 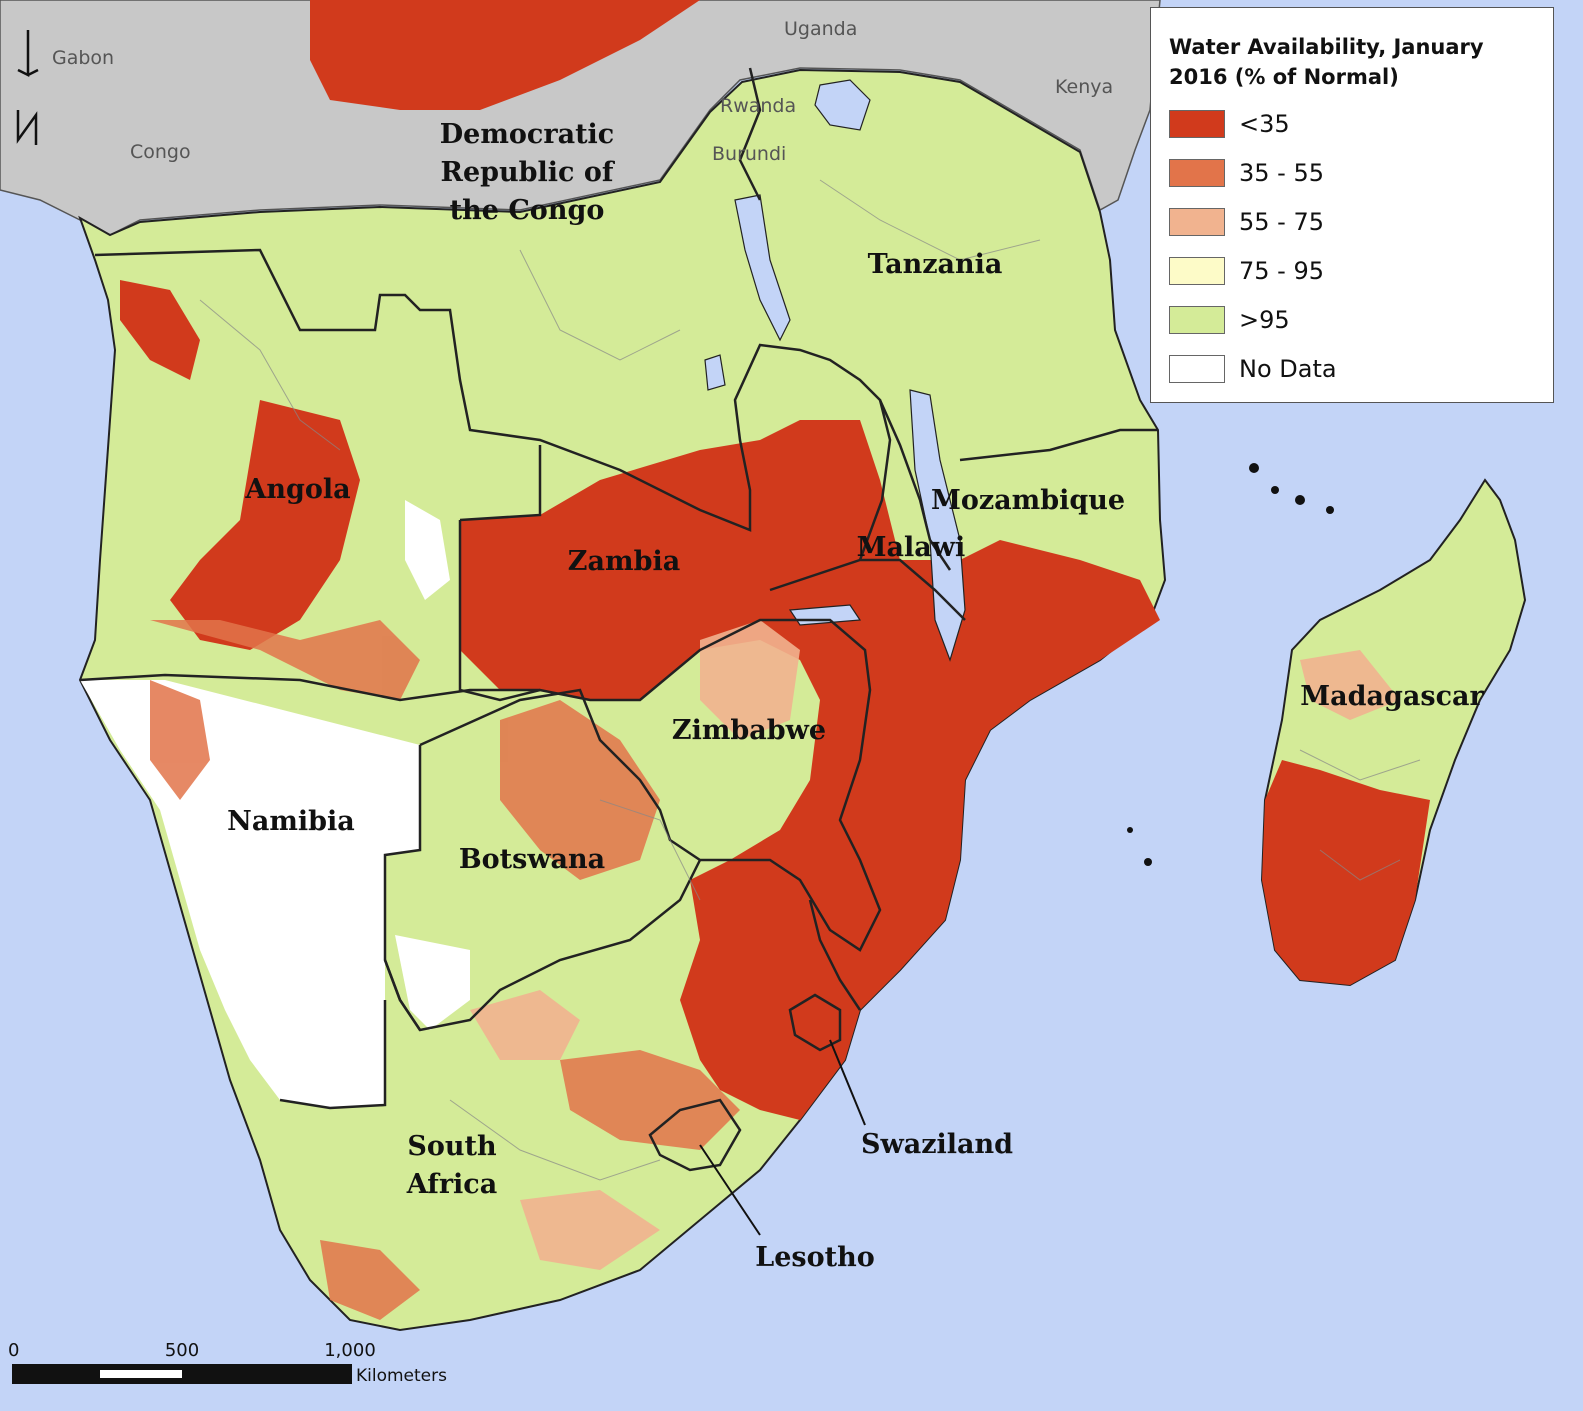 I want to click on north-arrow-icon, so click(x=27, y=87).